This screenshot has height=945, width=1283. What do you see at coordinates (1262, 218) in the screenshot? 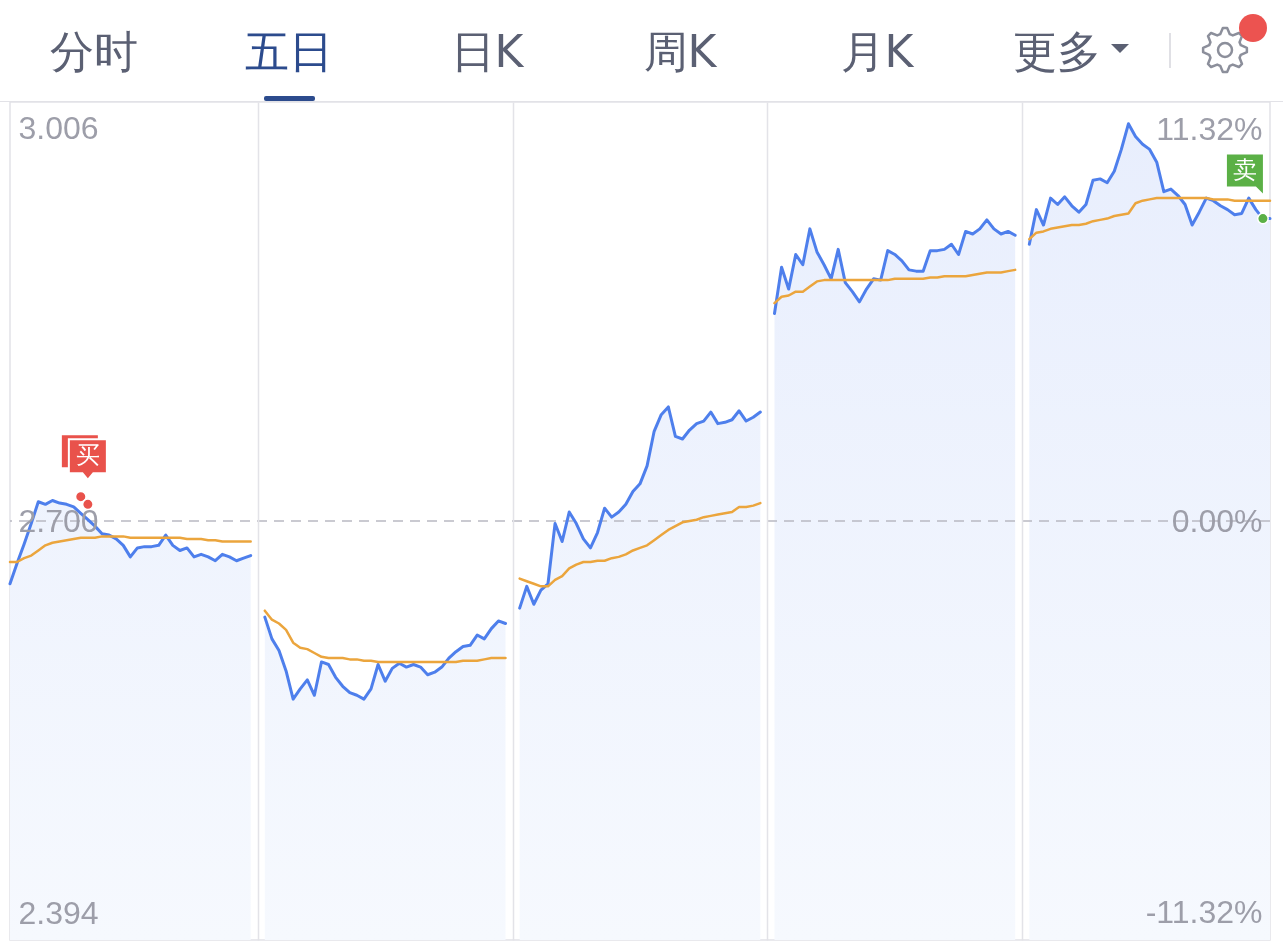
I see `point` at bounding box center [1262, 218].